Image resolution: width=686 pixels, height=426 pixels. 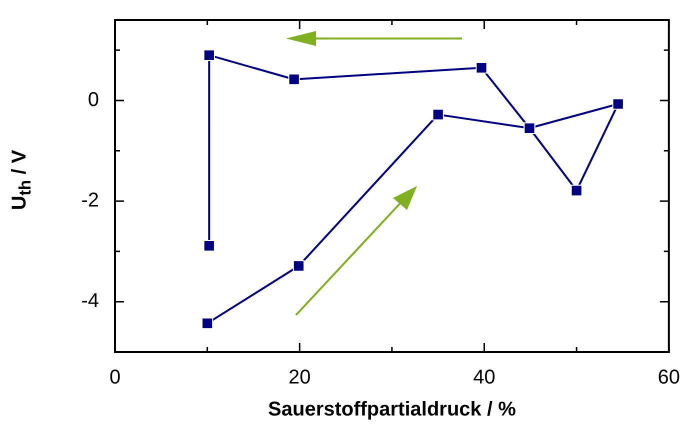 What do you see at coordinates (90, 301) in the screenshot?
I see `y-tick-label: -4` at bounding box center [90, 301].